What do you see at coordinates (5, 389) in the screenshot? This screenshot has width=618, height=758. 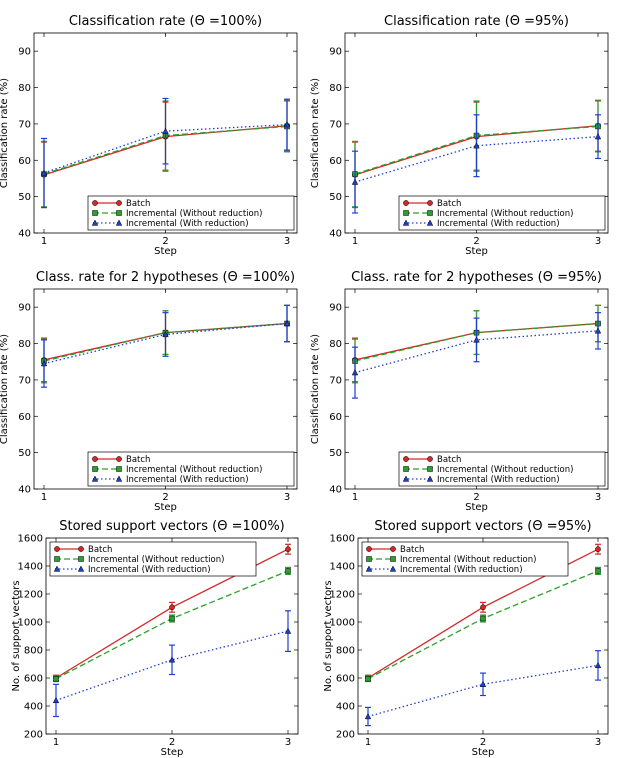 I see `y-axis-label: Classification rate (%)` at bounding box center [5, 389].